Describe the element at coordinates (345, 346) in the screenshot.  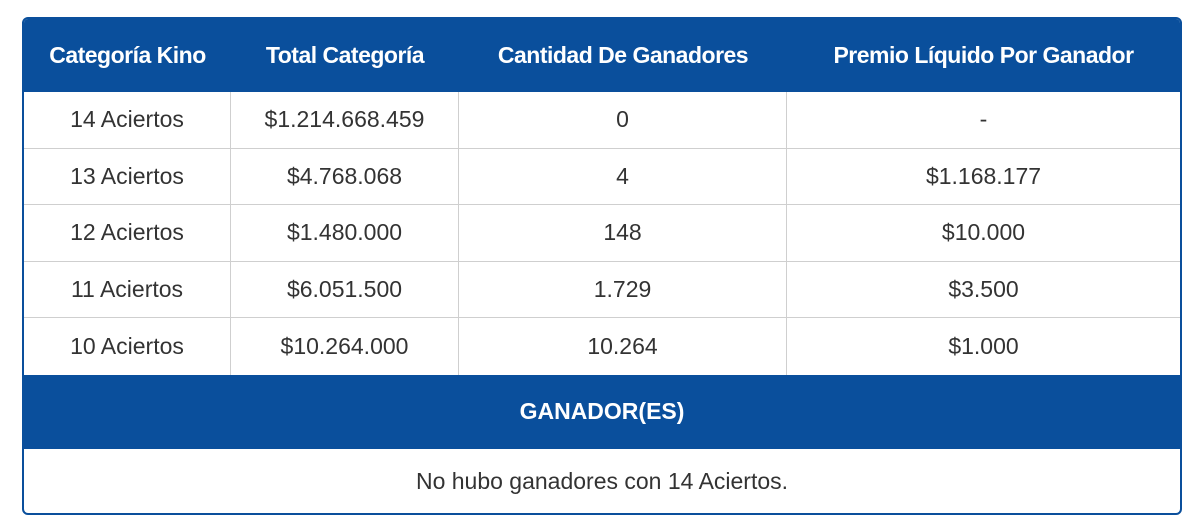
I see `total-category-cell: $10.264.000` at that location.